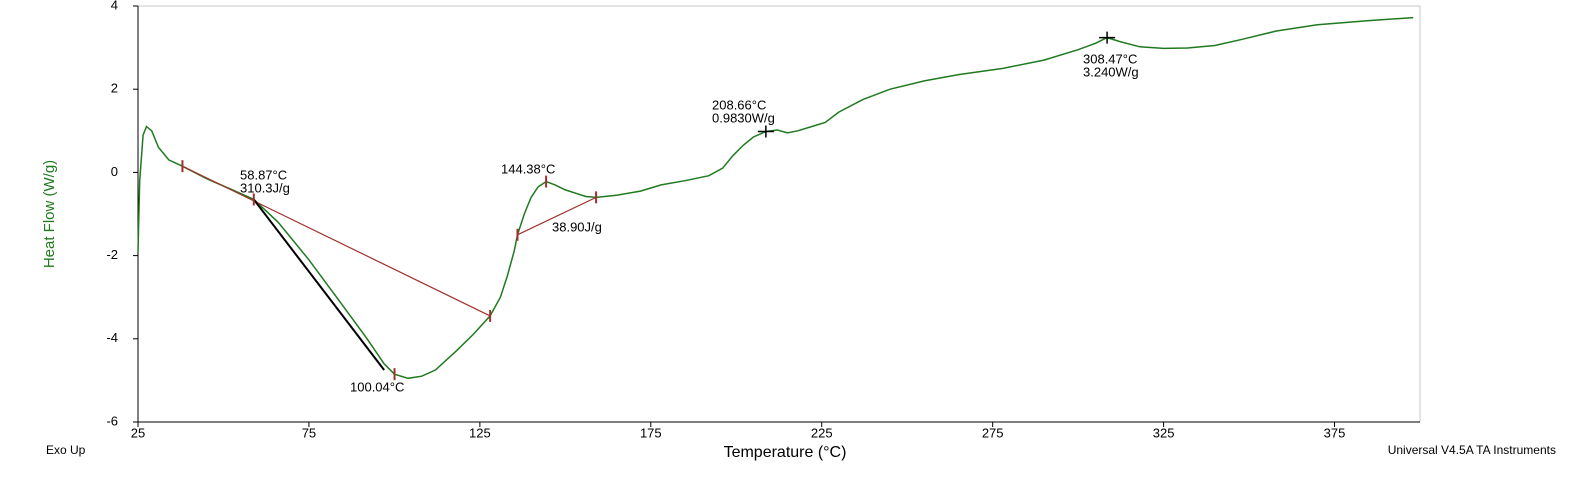  I want to click on y-tick-label: -4, so click(112, 337).